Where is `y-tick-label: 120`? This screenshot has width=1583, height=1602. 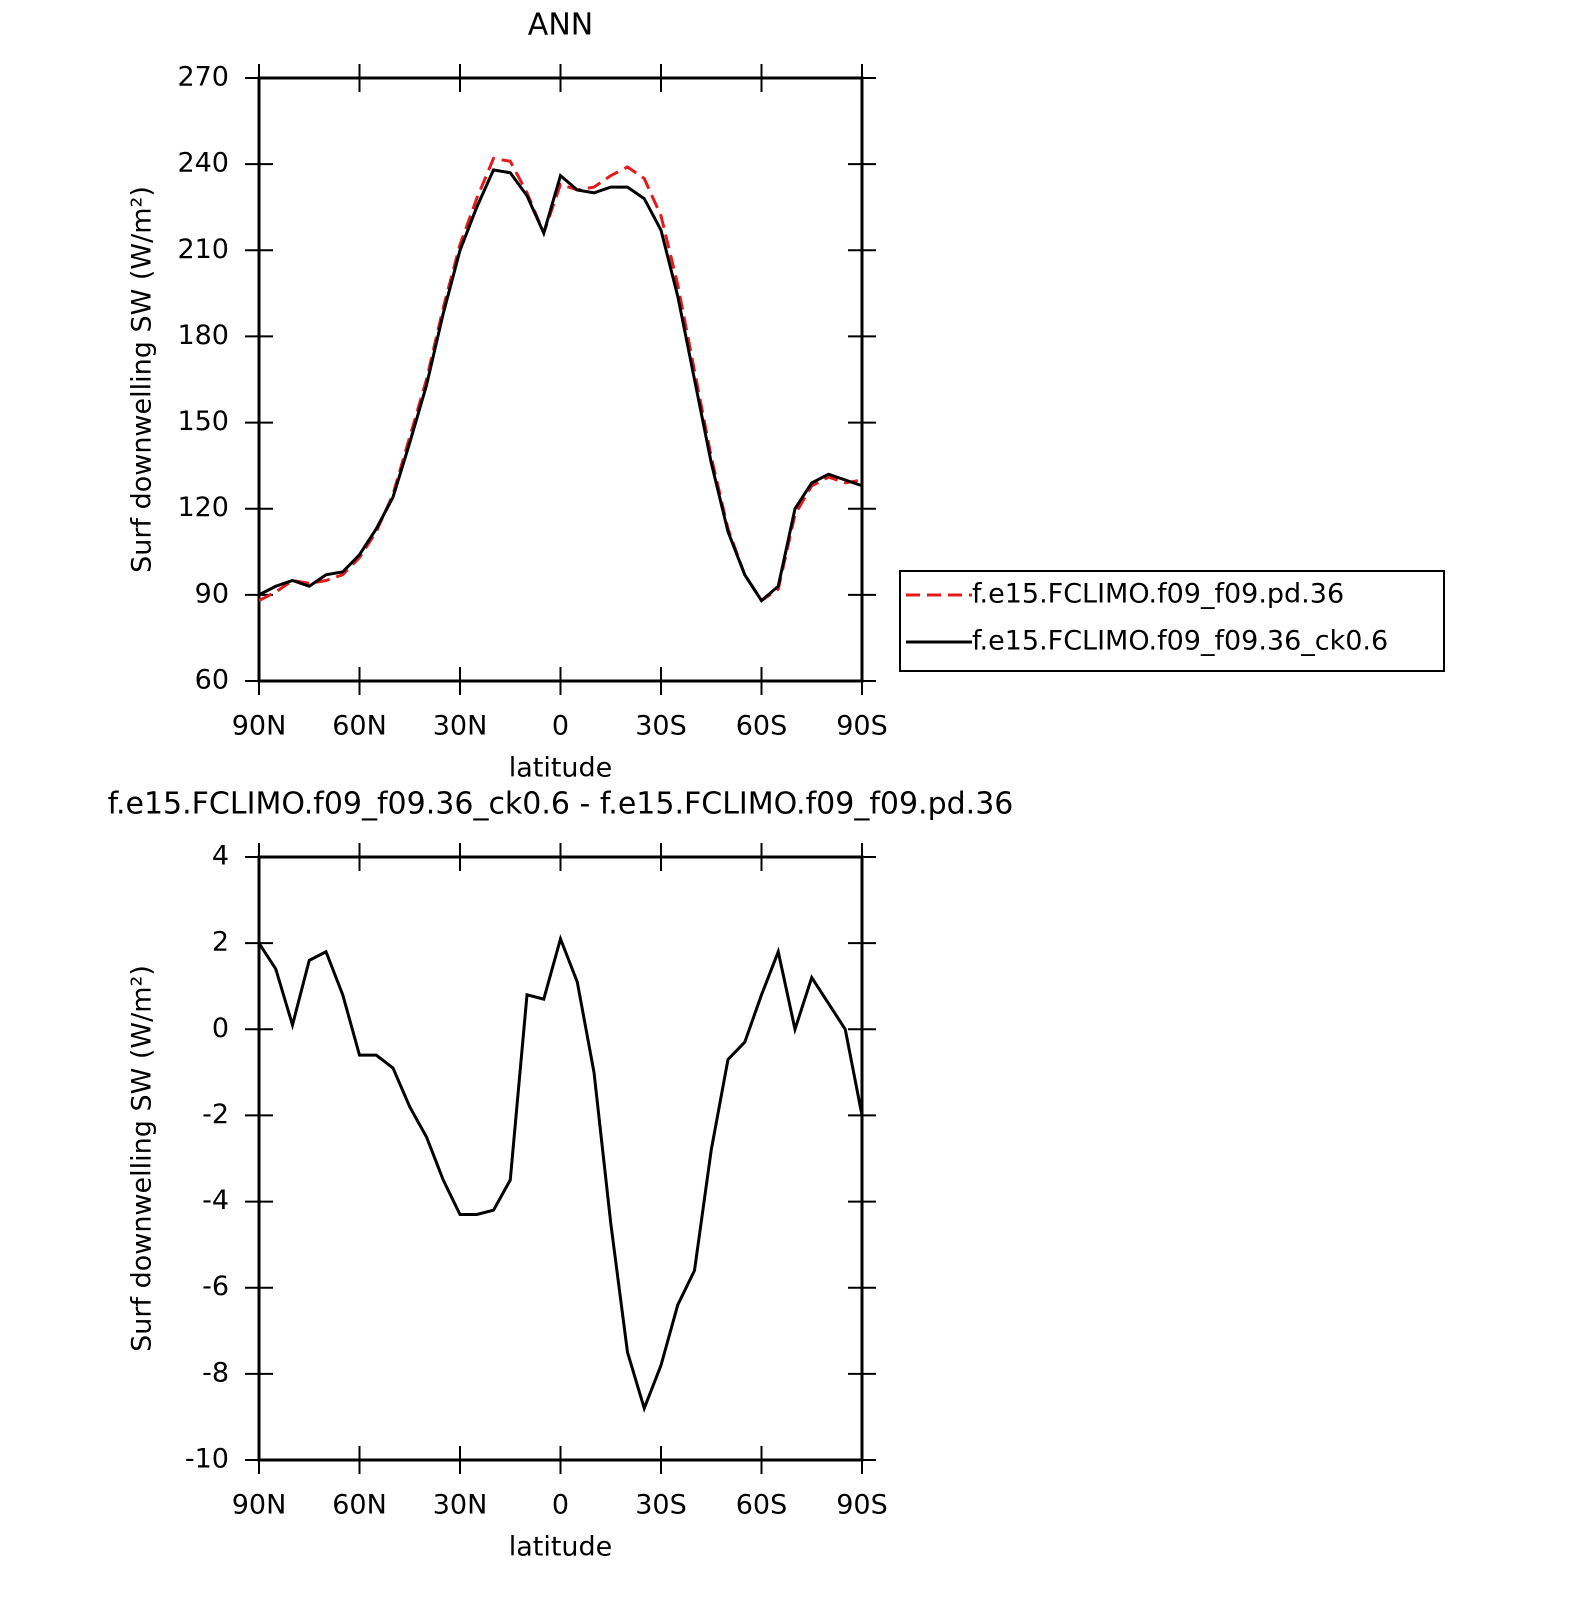 y-tick-label: 120 is located at coordinates (203, 507).